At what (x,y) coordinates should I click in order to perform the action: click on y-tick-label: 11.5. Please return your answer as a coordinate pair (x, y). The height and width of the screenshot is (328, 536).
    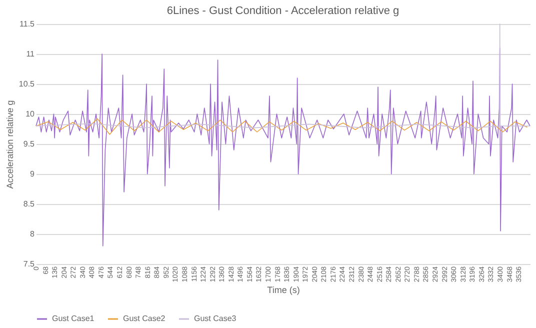
    Looking at the image, I should click on (28, 24).